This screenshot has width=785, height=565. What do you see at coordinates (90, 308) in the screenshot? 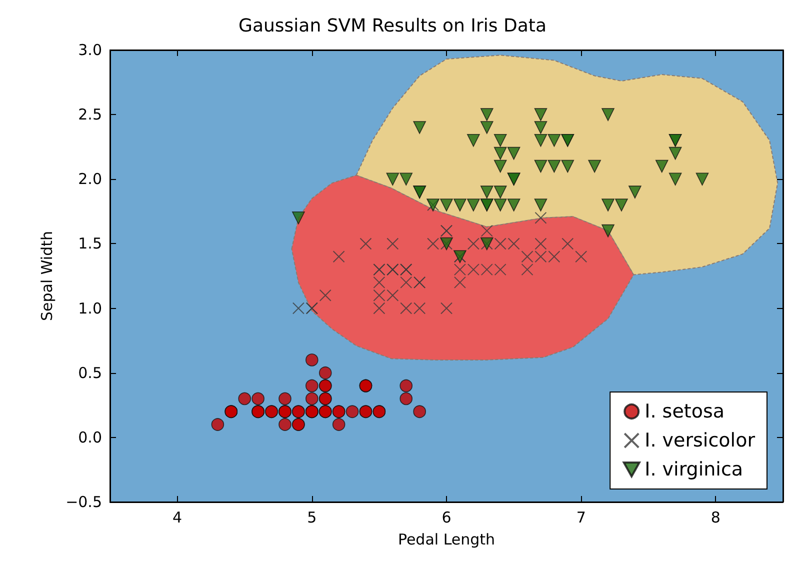
I see `y-tick-label: 1.0` at bounding box center [90, 308].